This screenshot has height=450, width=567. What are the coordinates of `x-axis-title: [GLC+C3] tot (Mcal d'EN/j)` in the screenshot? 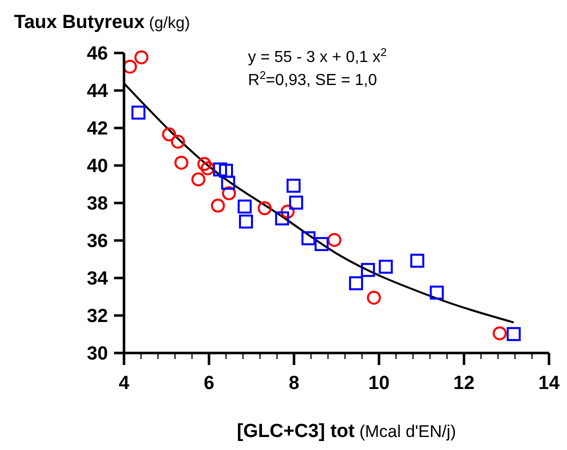 It's located at (346, 431).